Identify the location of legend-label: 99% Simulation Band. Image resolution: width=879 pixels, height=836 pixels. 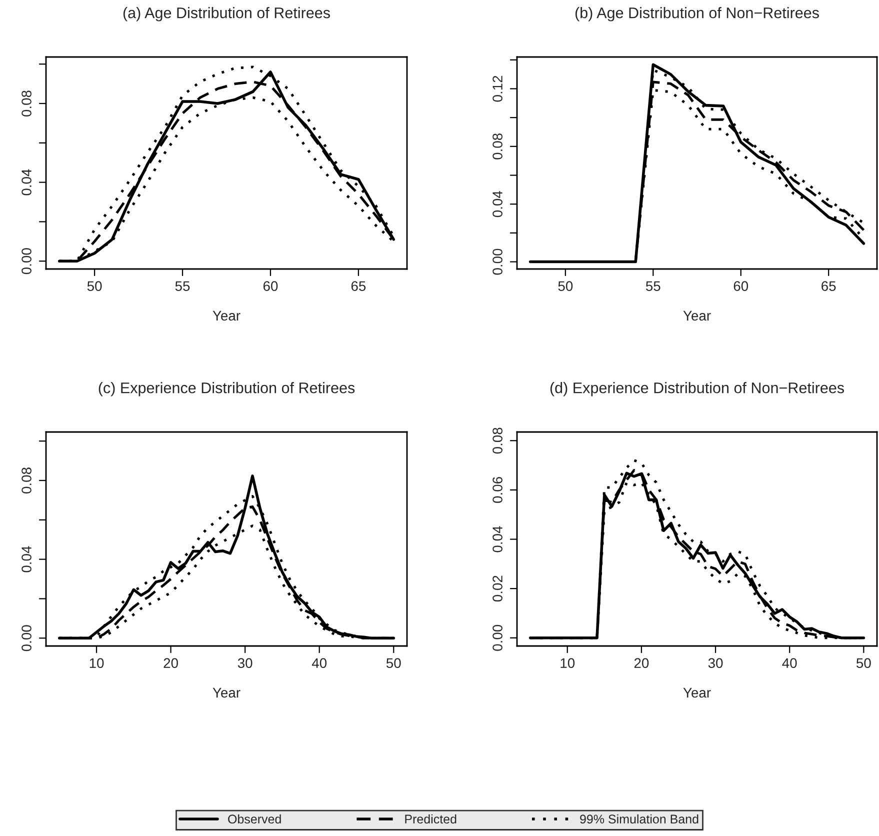
(639, 819).